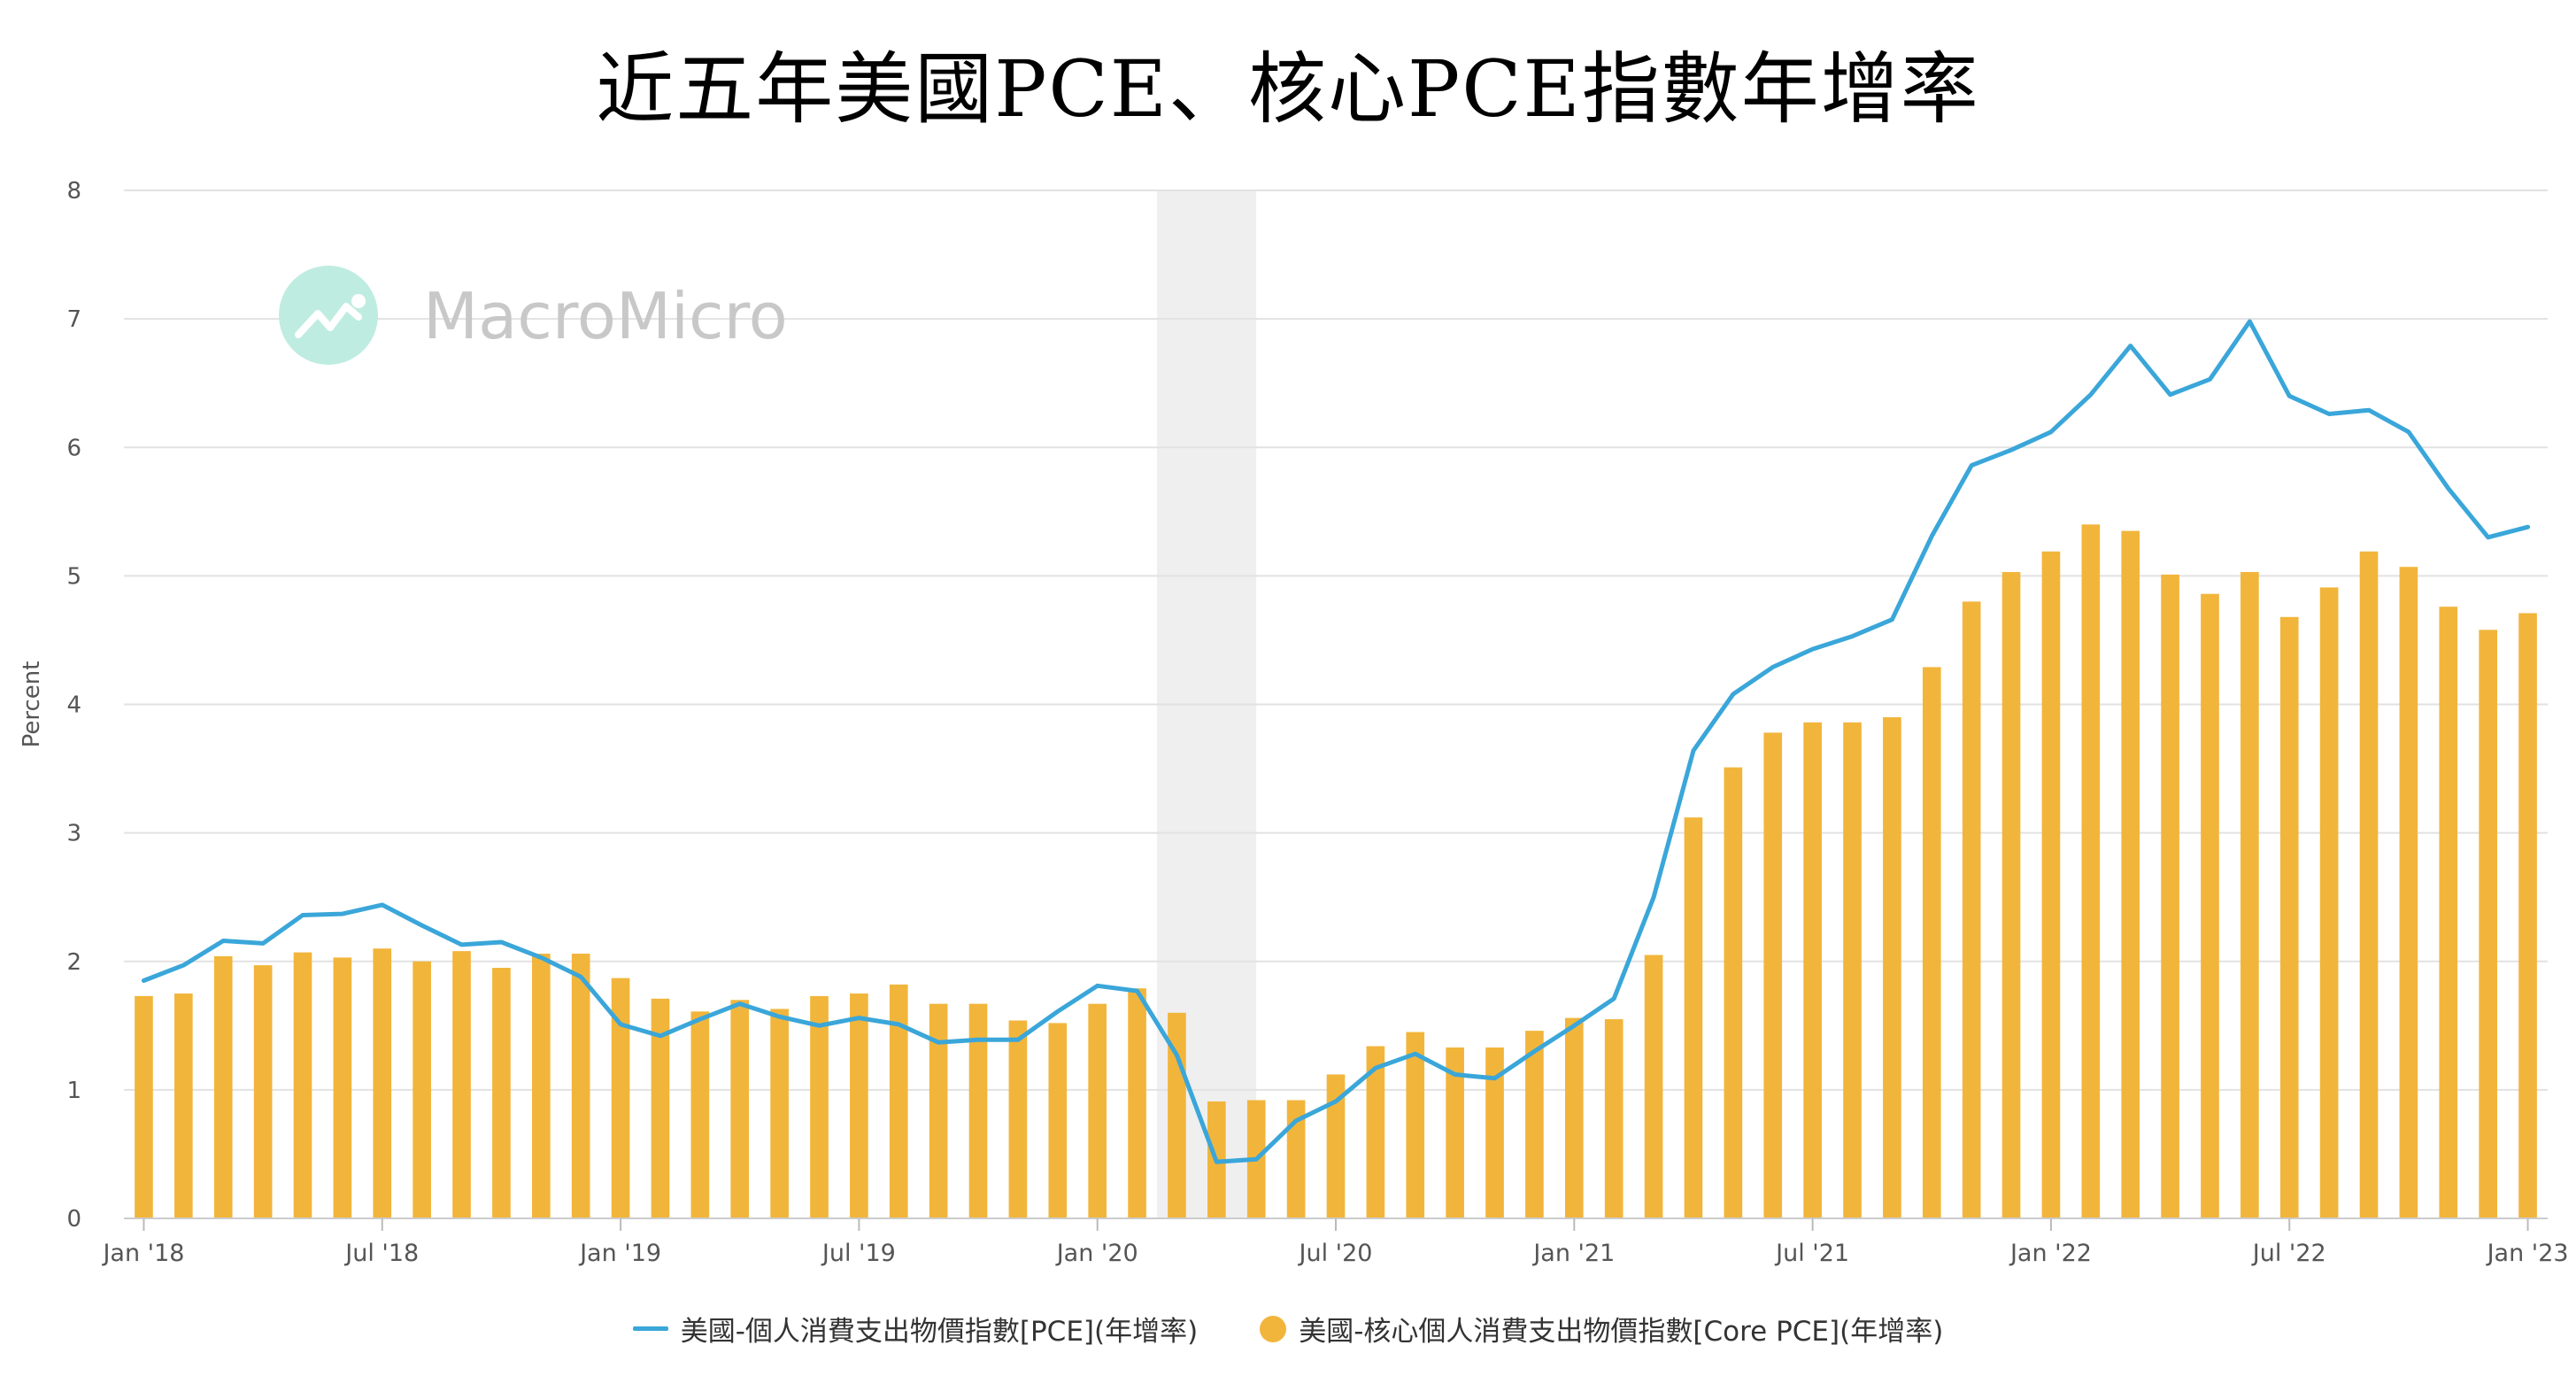 Image resolution: width=2576 pixels, height=1376 pixels. I want to click on legend-item-pce: 美國-個人消費支出物價指數[PCE](年增率), so click(915, 1329).